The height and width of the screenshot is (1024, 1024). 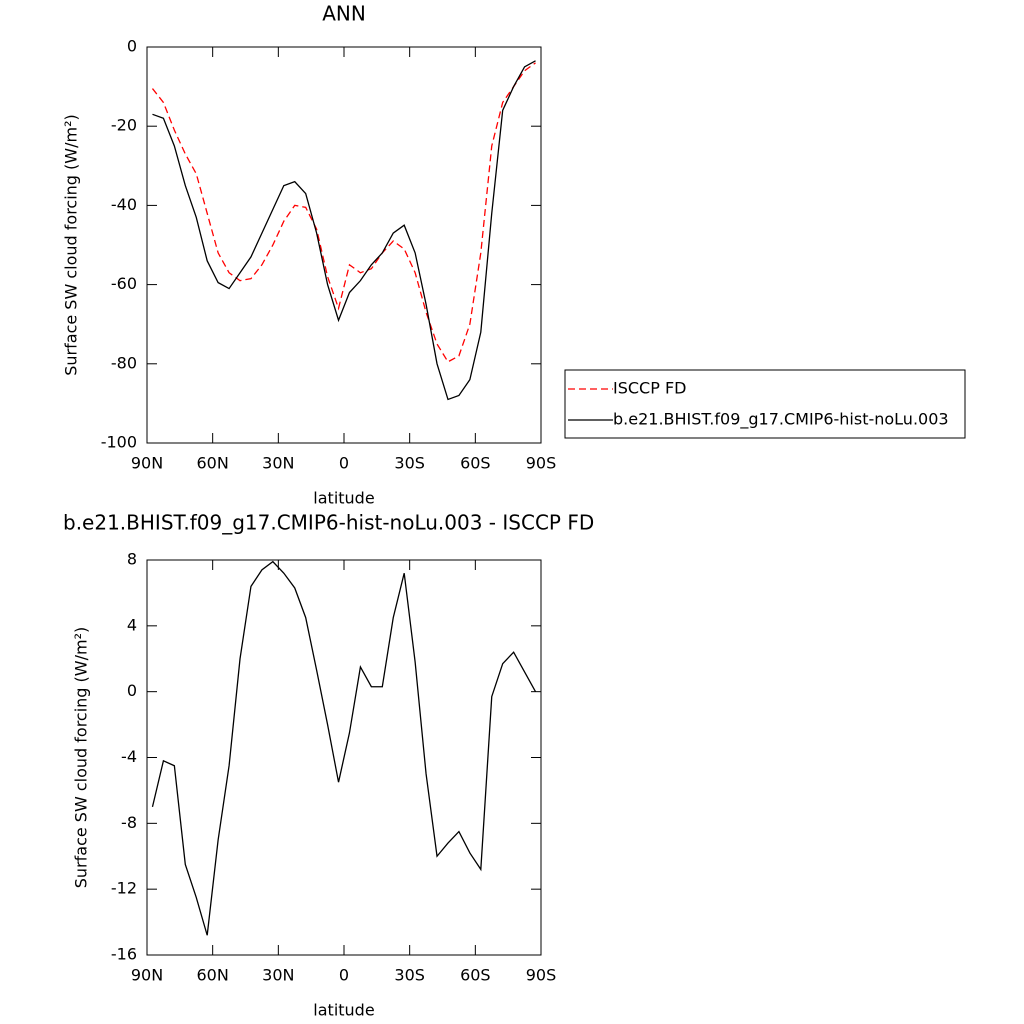 What do you see at coordinates (124, 888) in the screenshot?
I see `y-tick-label: -12` at bounding box center [124, 888].